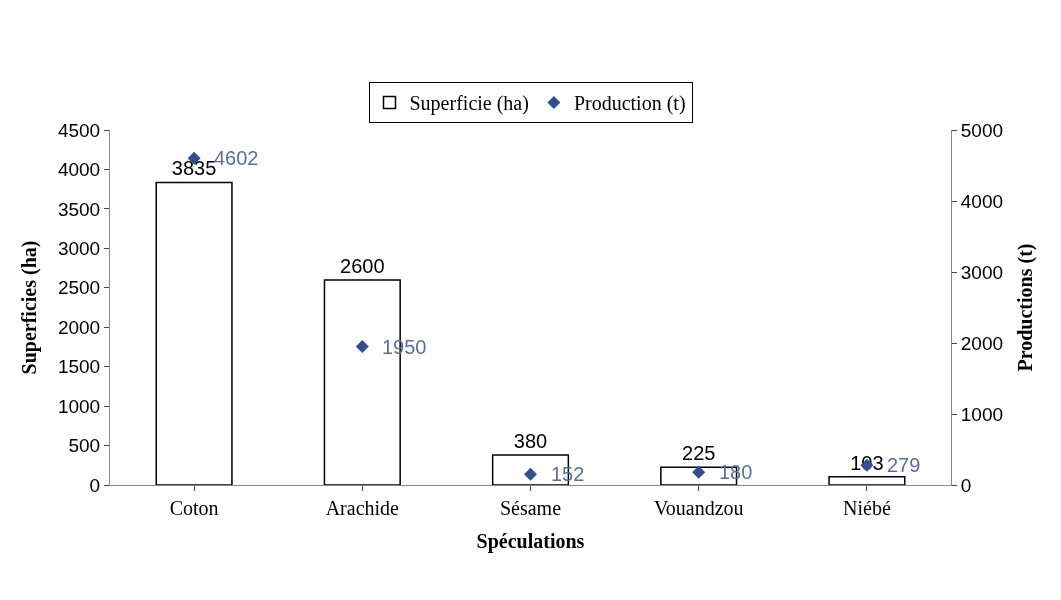 The image size is (1061, 600). I want to click on y-tick-label: 2500, so click(79, 288).